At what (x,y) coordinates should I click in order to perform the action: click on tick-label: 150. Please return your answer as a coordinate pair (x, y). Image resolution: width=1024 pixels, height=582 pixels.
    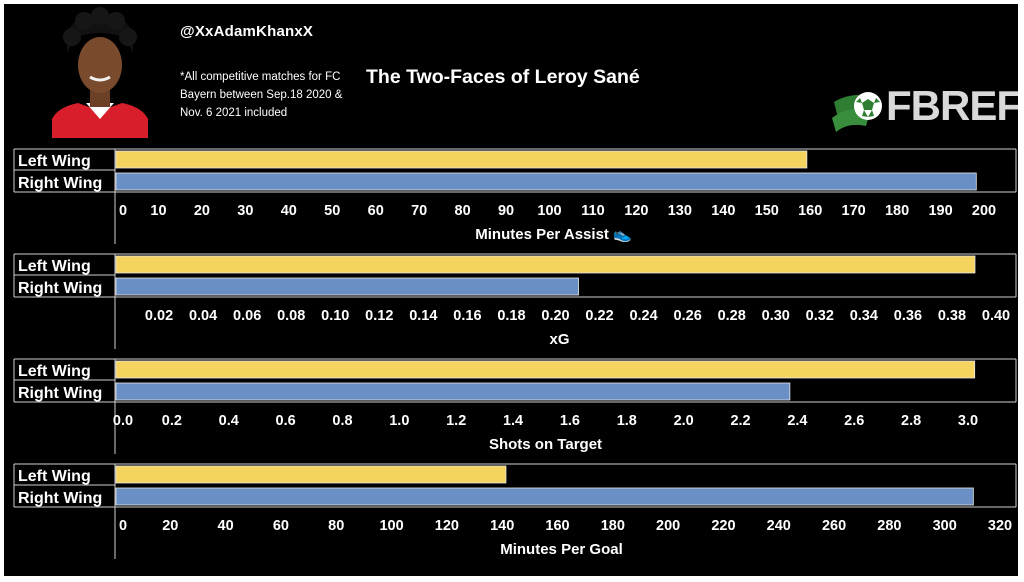
    Looking at the image, I should click on (767, 211).